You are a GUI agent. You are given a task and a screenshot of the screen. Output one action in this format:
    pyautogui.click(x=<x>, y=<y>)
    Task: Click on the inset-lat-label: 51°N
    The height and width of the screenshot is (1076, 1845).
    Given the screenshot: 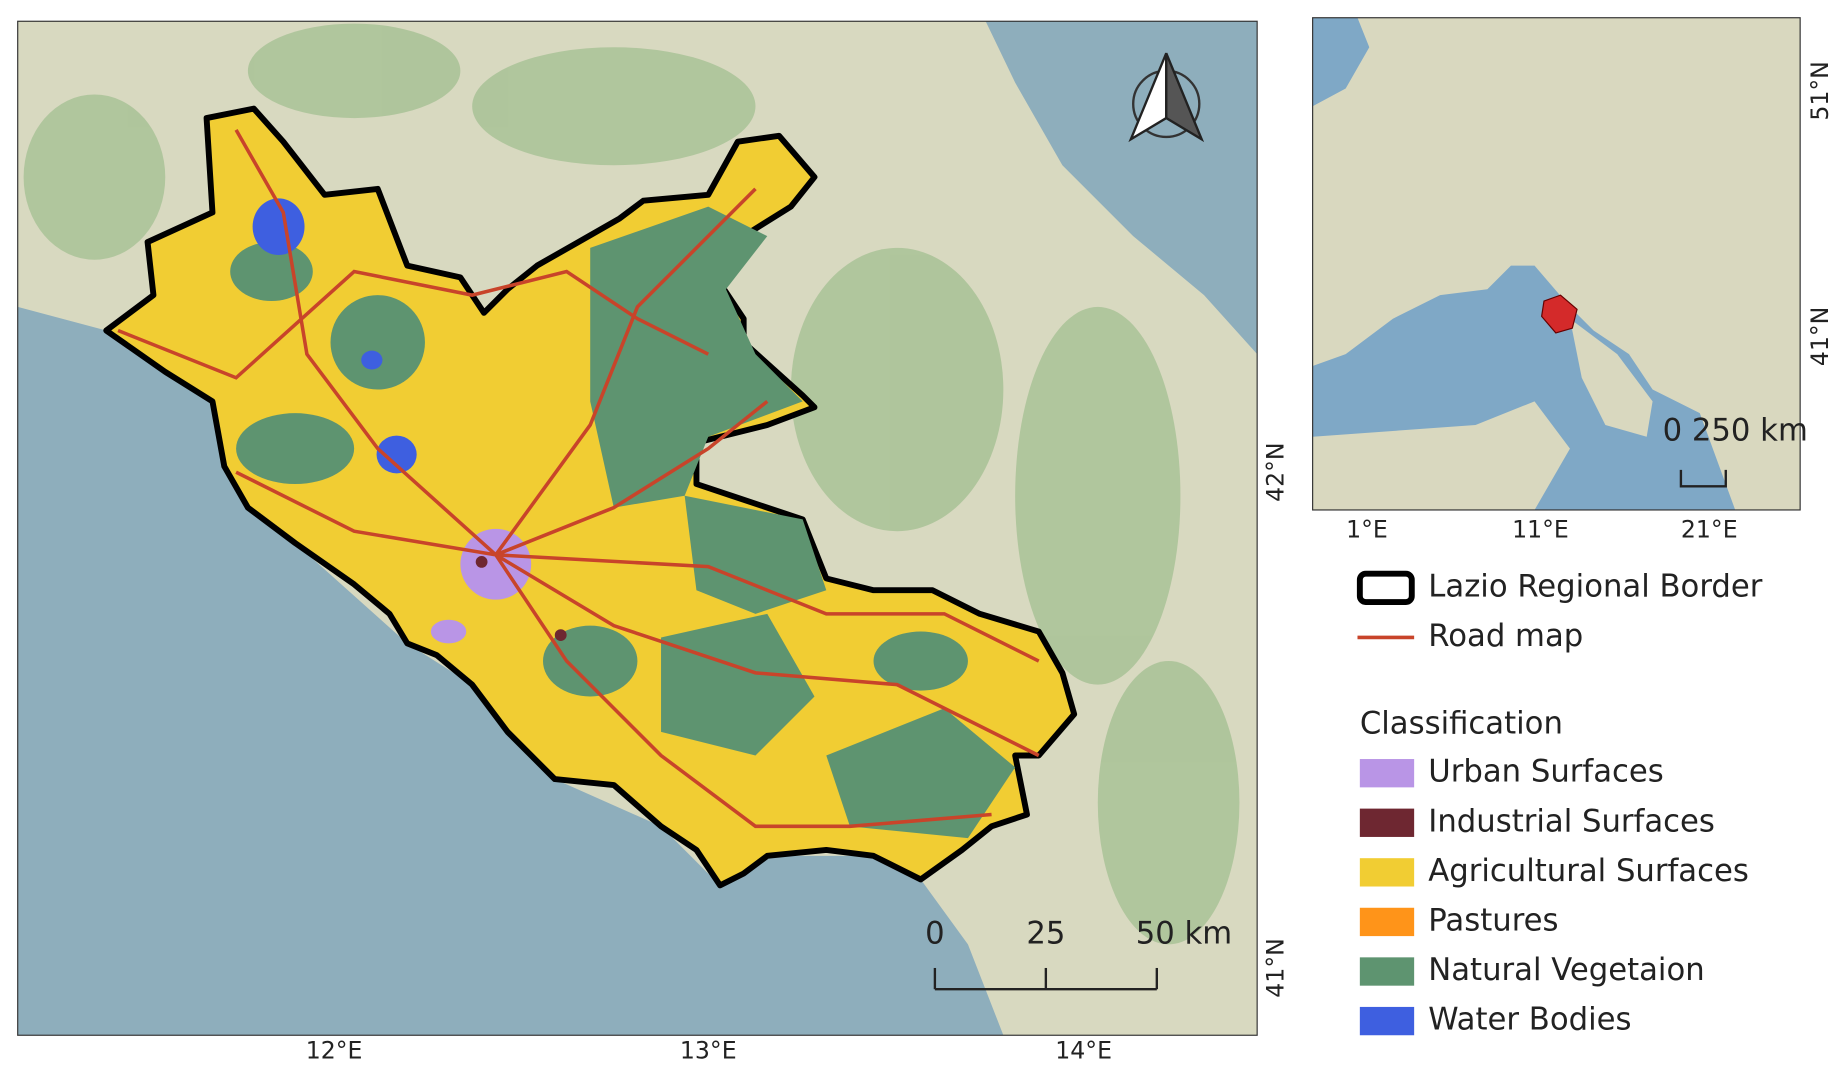 What is the action you would take?
    pyautogui.click(x=1820, y=90)
    